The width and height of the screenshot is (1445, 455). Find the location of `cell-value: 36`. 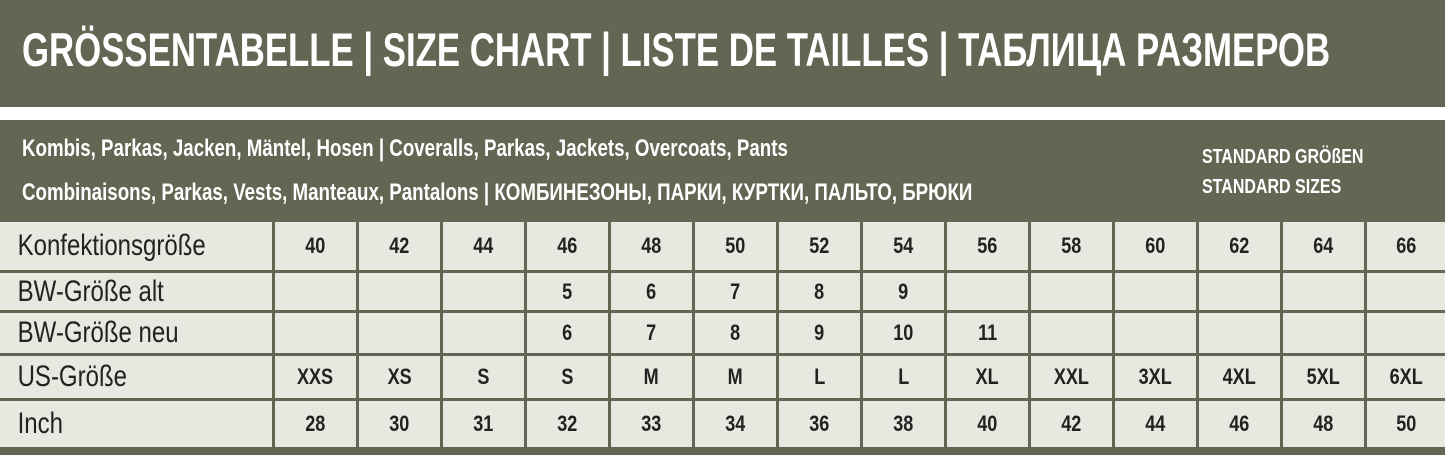

cell-value: 36 is located at coordinates (819, 423).